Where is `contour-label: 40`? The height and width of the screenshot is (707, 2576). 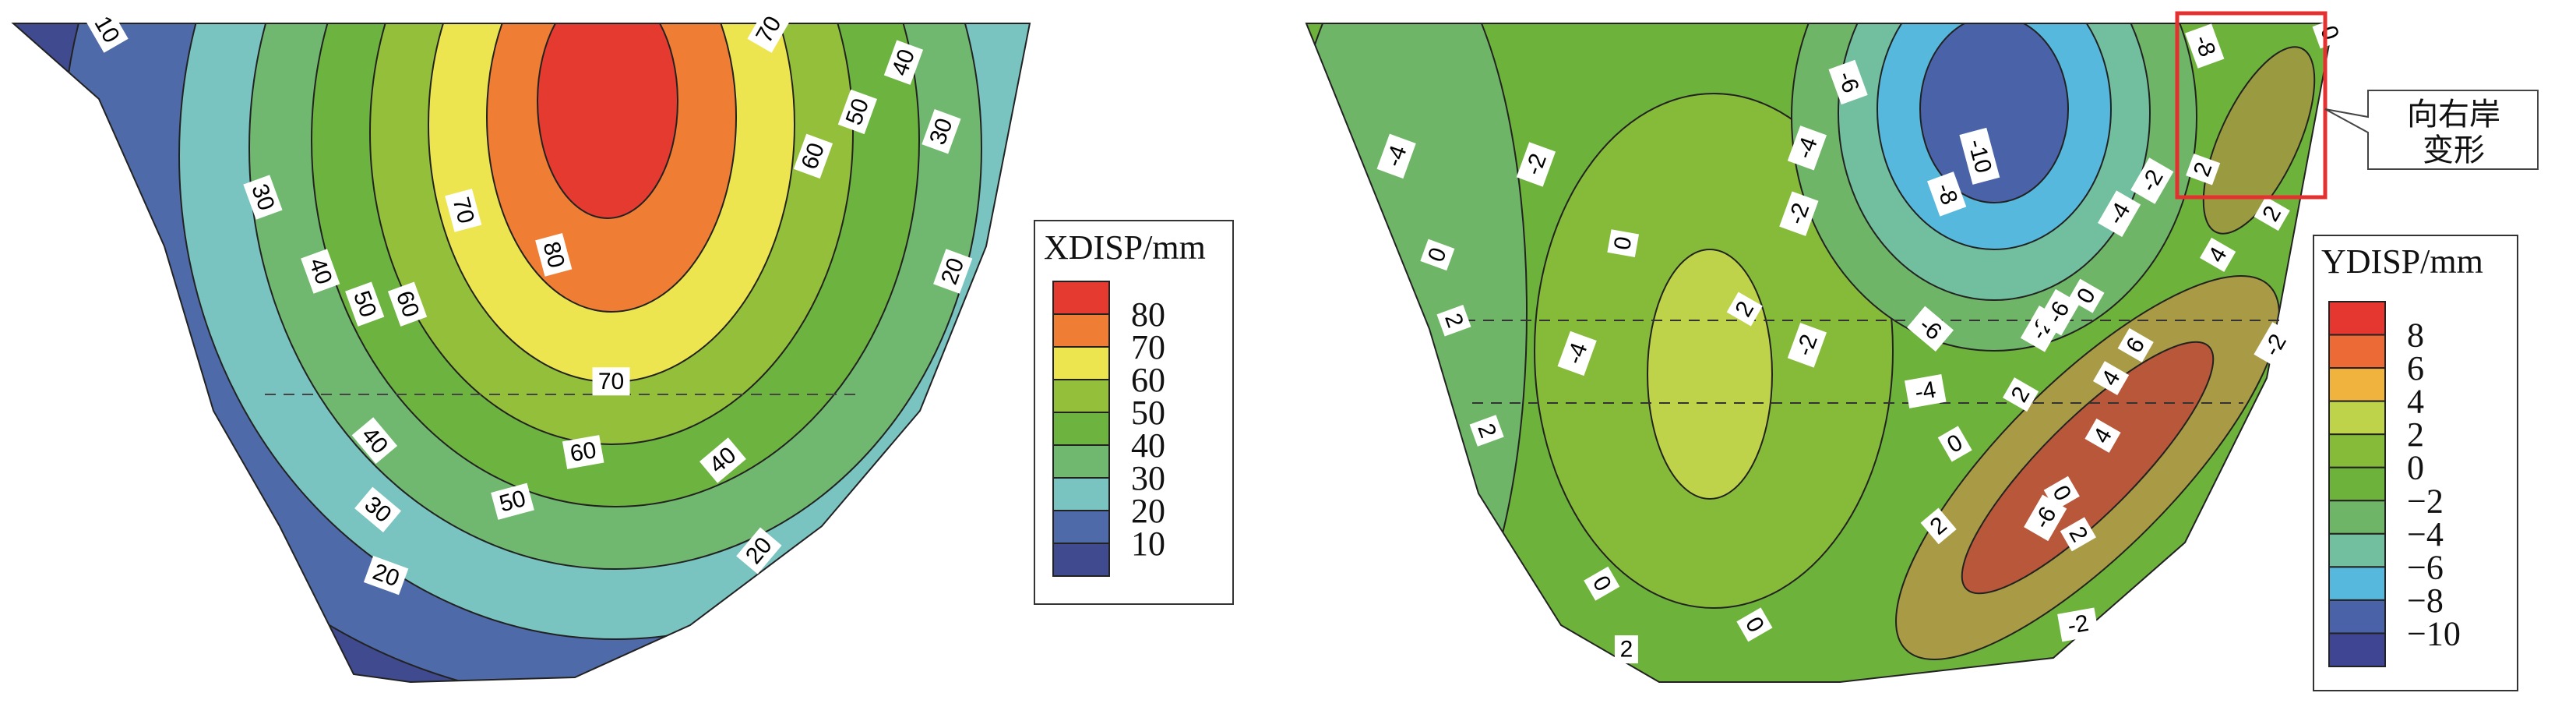
contour-label: 40 is located at coordinates (320, 271).